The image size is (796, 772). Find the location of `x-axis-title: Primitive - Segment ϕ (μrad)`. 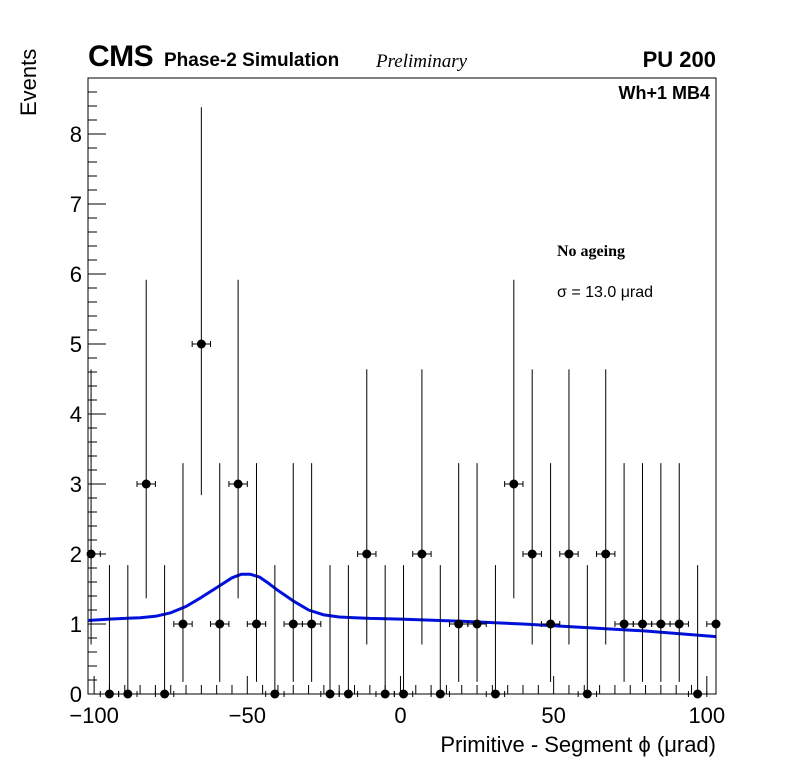

x-axis-title: Primitive - Segment ϕ (μrad) is located at coordinates (578, 744).